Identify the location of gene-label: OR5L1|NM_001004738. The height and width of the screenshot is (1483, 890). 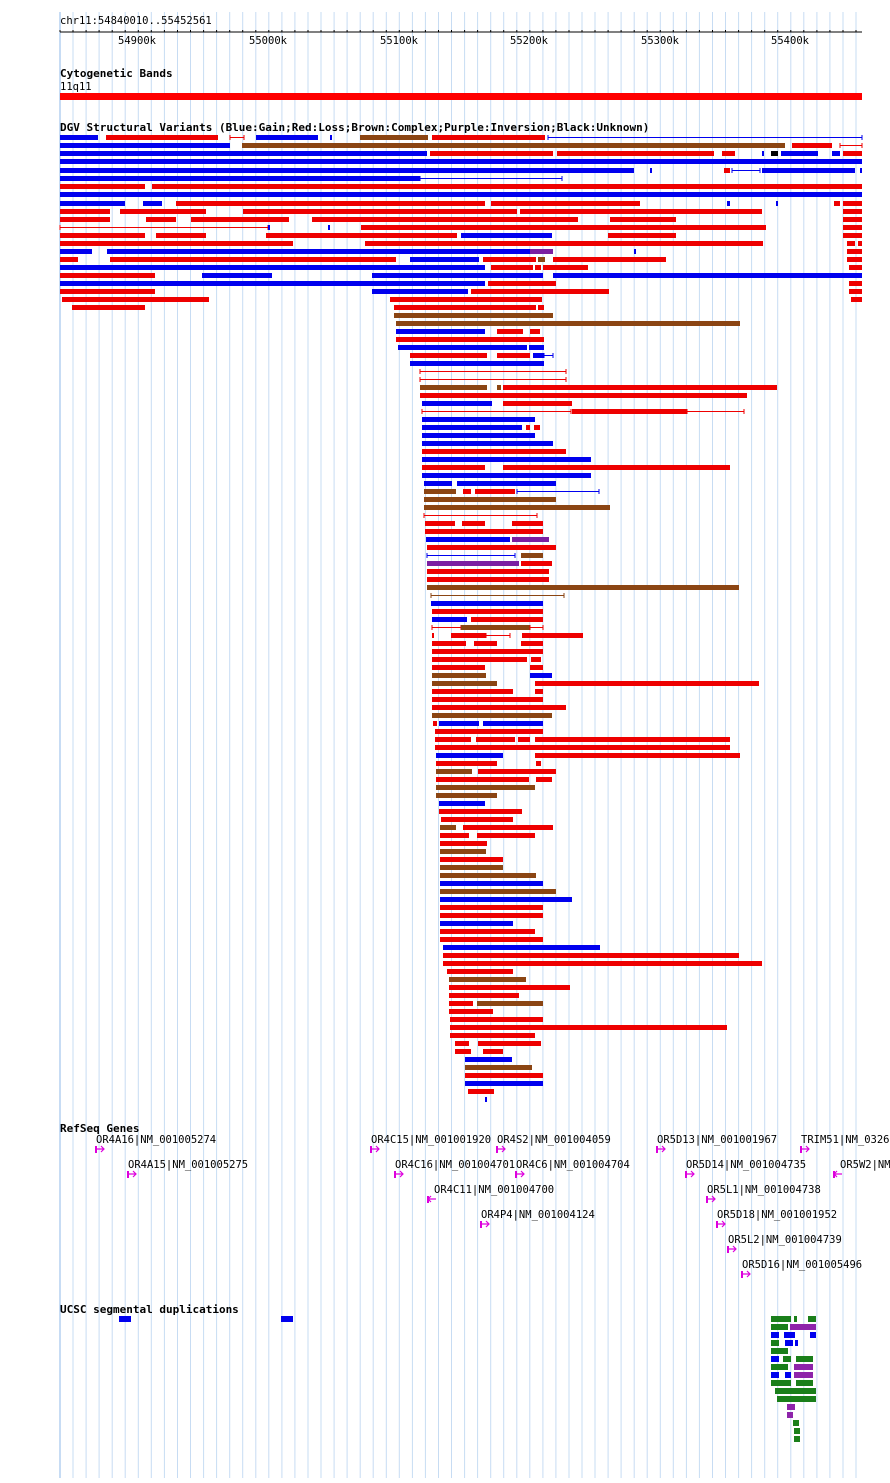
(764, 1190).